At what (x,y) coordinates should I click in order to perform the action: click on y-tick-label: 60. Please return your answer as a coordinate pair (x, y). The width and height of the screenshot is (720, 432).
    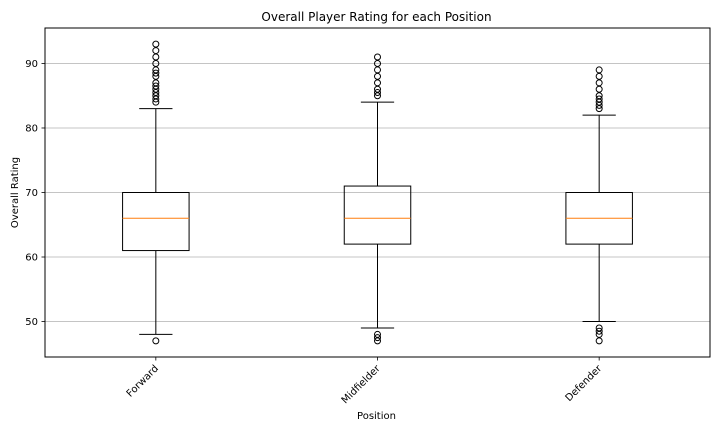
    Looking at the image, I should click on (31, 258).